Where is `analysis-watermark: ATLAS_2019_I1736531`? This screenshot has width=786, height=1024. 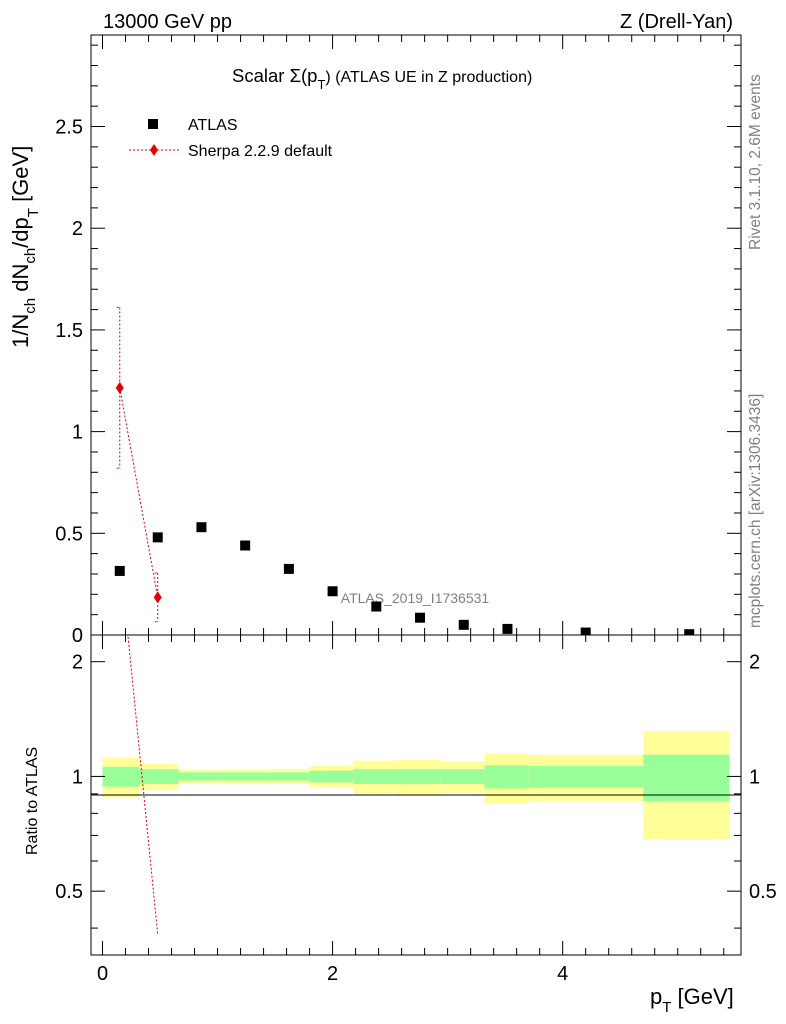 analysis-watermark: ATLAS_2019_I1736531 is located at coordinates (415, 598).